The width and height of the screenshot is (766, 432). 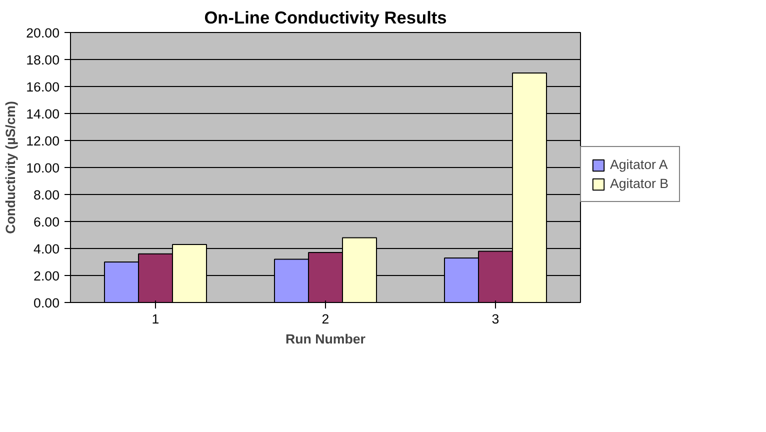 I want to click on y-tick-label: 0.00, so click(x=47, y=303).